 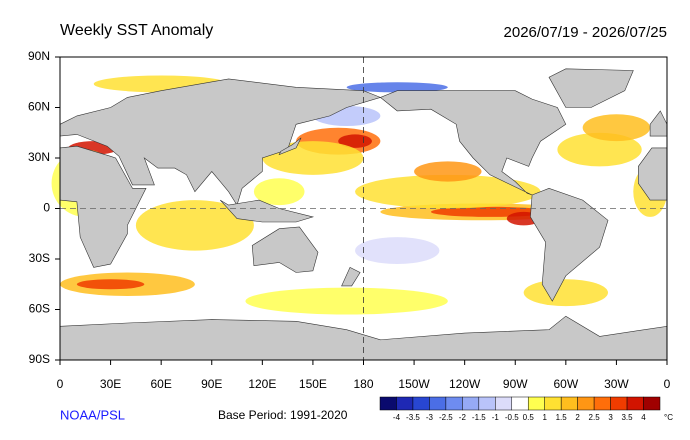 I want to click on colorbar-label: -2.5, so click(x=446, y=417).